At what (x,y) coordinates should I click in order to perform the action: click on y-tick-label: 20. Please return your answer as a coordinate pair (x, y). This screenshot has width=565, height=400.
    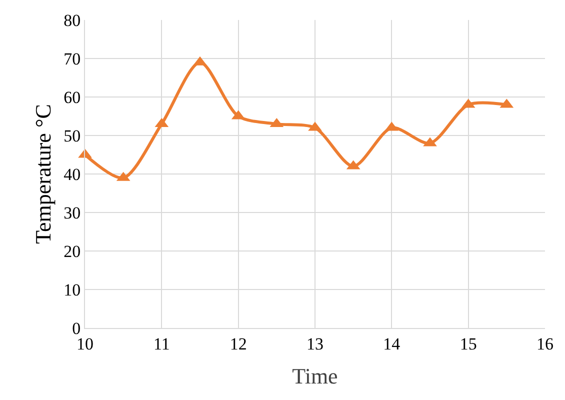
    Looking at the image, I should click on (72, 251).